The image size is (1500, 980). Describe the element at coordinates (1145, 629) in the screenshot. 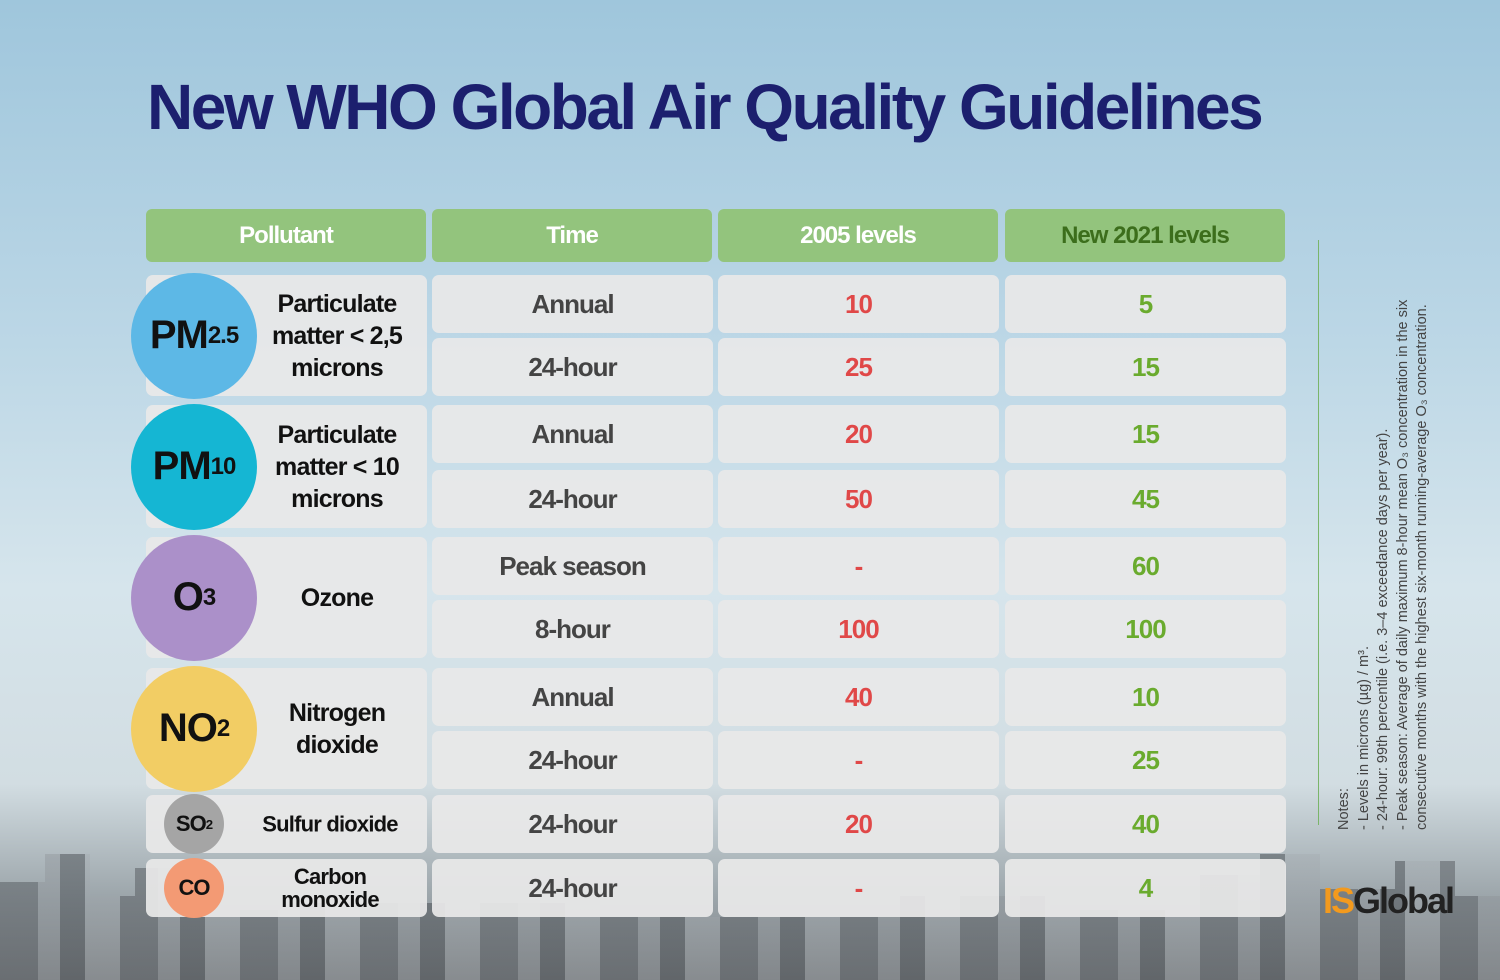

I see `level-2021-cell: 100` at that location.